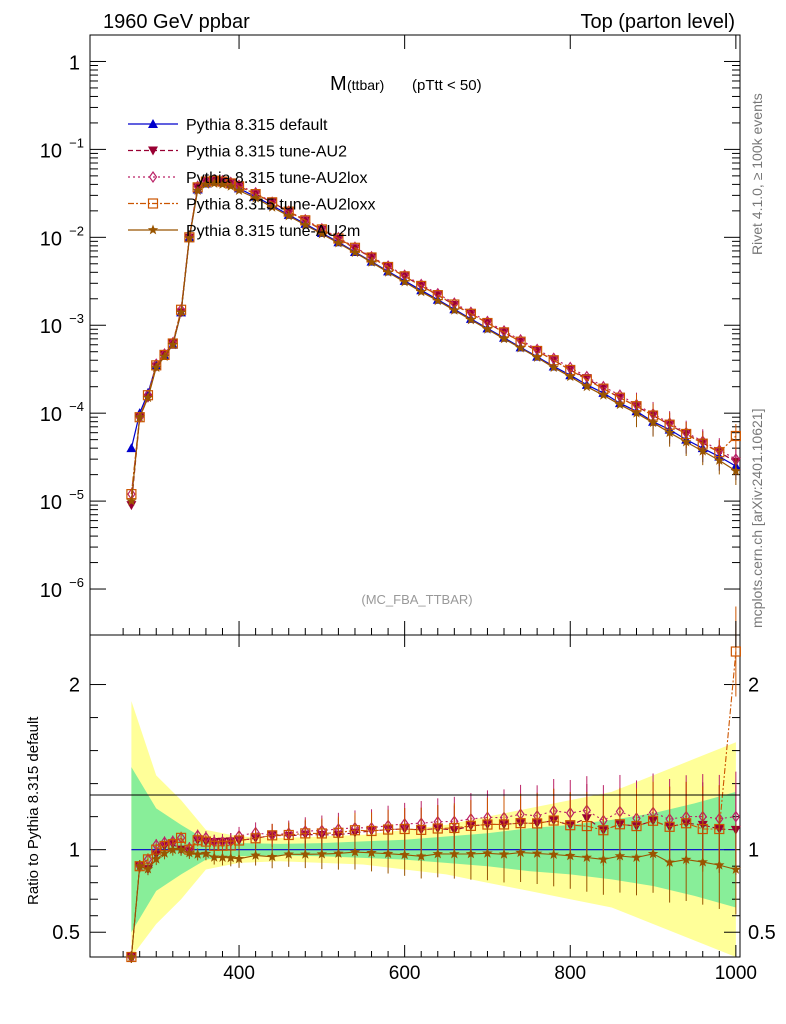 This screenshot has width=786, height=1024. What do you see at coordinates (273, 231) in the screenshot?
I see `legend-label: Pythia 8.315 tune-AU2m` at bounding box center [273, 231].